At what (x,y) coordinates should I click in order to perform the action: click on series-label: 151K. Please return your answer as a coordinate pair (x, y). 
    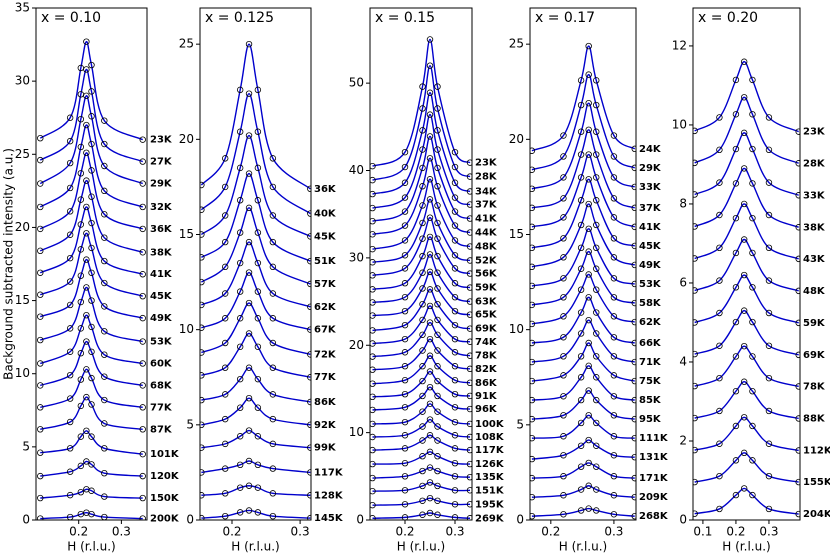
    Looking at the image, I should click on (490, 490).